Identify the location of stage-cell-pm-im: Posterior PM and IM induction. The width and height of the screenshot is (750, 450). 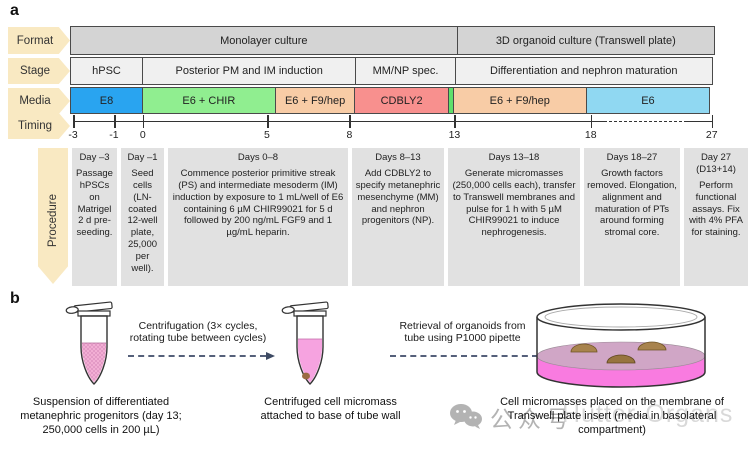
(249, 71).